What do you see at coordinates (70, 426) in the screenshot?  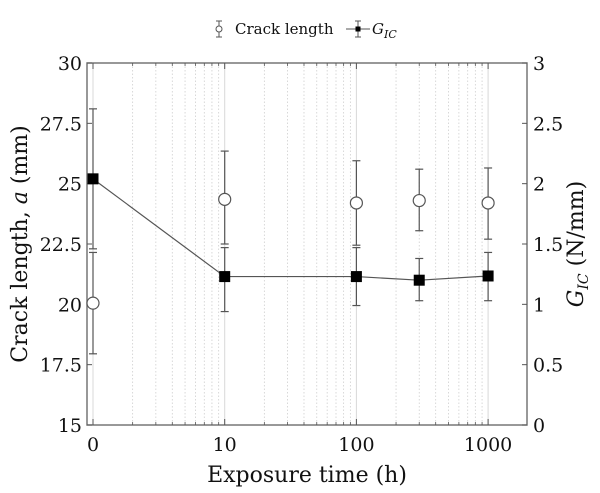 I see `y-left-tick-label: 15` at bounding box center [70, 426].